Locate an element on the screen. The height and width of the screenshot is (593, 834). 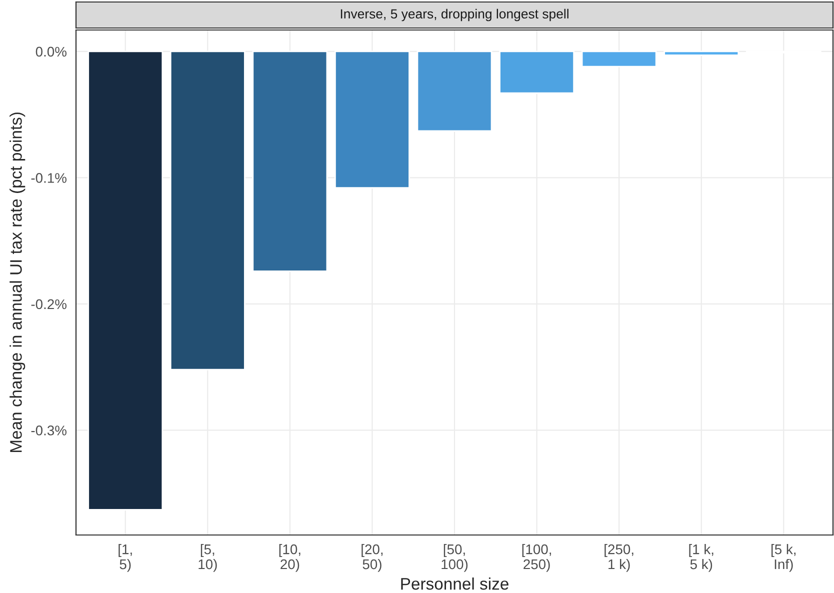
y-tick-label: -0.2% is located at coordinates (48, 304).